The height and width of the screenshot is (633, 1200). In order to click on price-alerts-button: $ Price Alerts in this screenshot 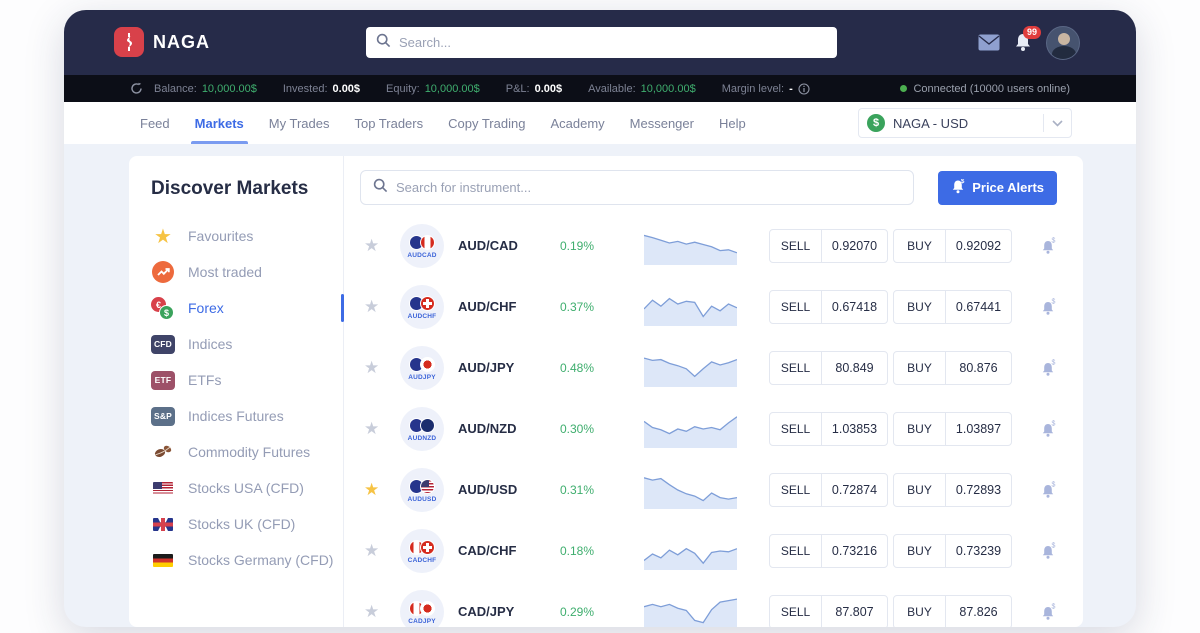, I will do `click(997, 187)`.